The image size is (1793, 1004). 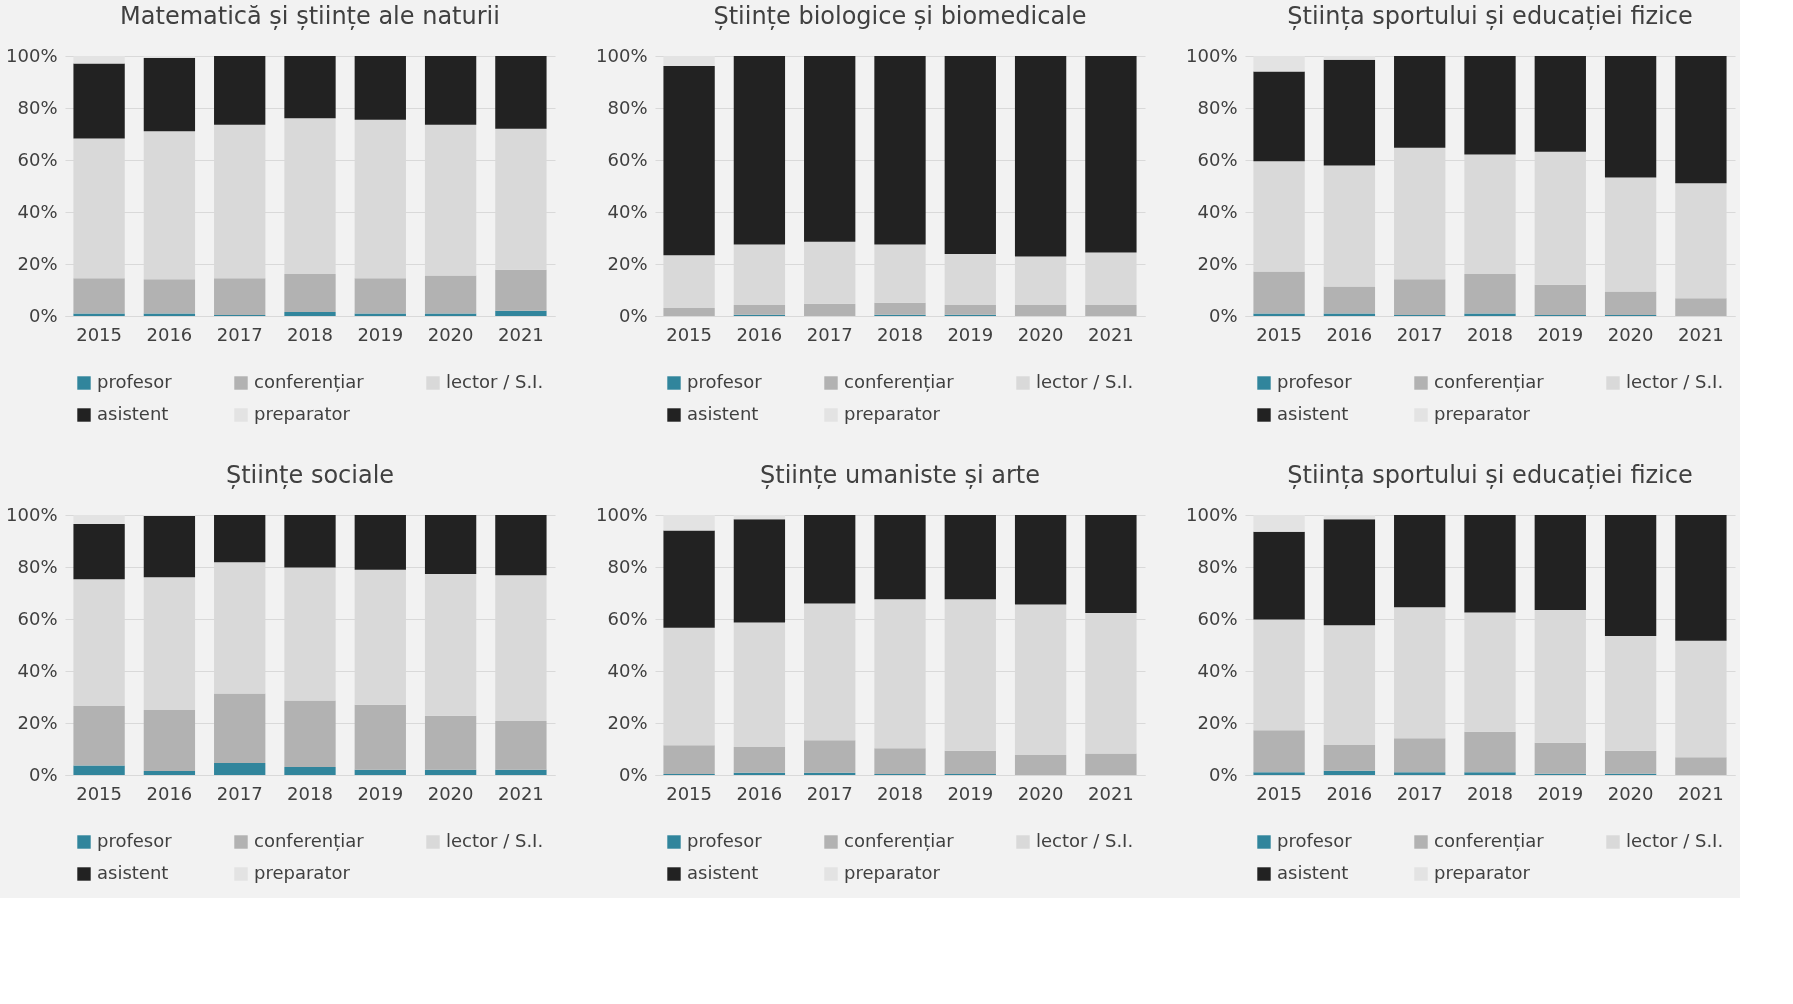 I want to click on y-tick-label: 40%, so click(x=1217, y=211).